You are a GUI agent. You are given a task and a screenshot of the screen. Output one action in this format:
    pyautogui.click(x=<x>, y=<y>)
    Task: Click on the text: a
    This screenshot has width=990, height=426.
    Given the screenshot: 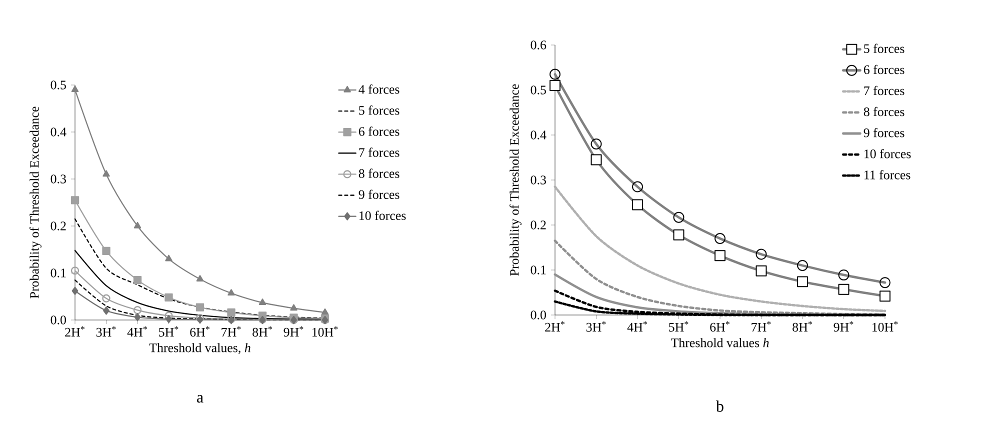 What is the action you would take?
    pyautogui.click(x=200, y=399)
    